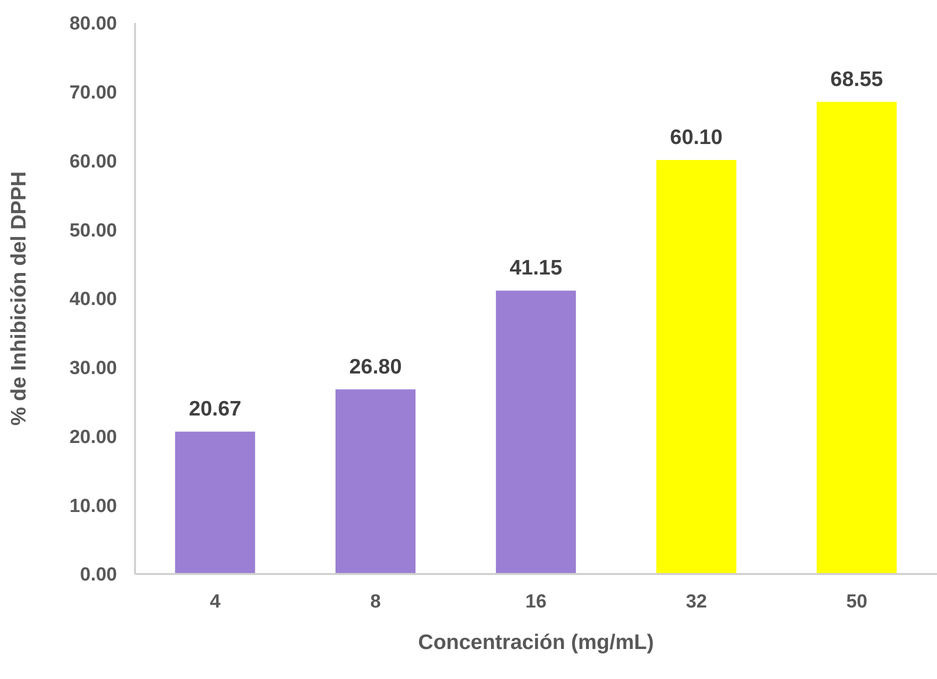 The height and width of the screenshot is (679, 937). What do you see at coordinates (98, 575) in the screenshot?
I see `y-tick-label: 0.00` at bounding box center [98, 575].